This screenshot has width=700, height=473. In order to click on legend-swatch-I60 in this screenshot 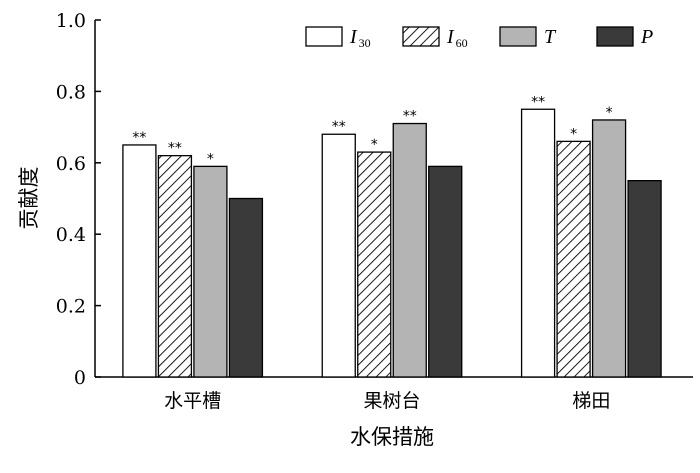, I will do `click(421, 36)`.